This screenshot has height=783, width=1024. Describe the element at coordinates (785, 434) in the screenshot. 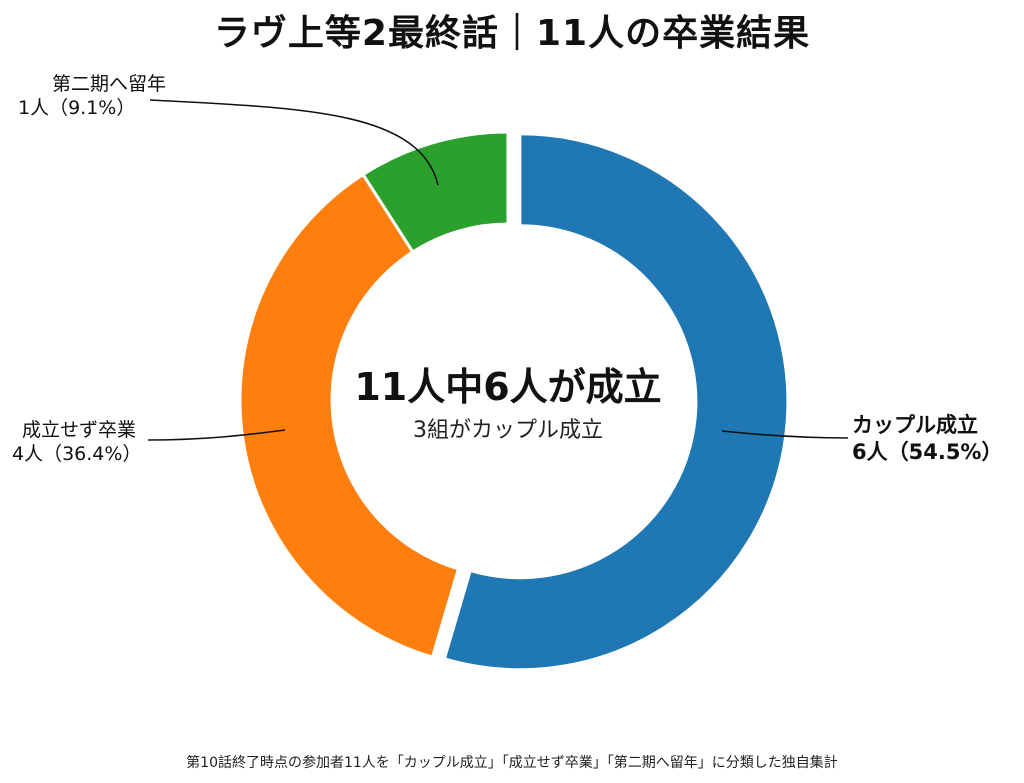

I see `leader-couple` at that location.